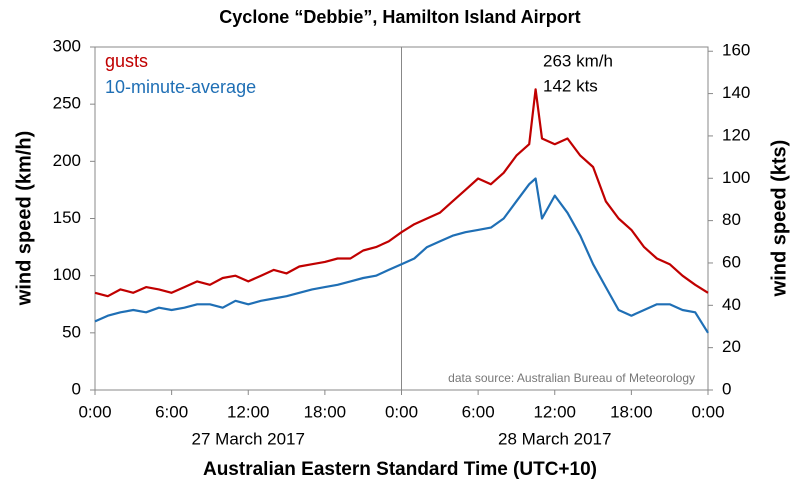  What do you see at coordinates (248, 438) in the screenshot?
I see `x-group-label: 27 March 2017` at bounding box center [248, 438].